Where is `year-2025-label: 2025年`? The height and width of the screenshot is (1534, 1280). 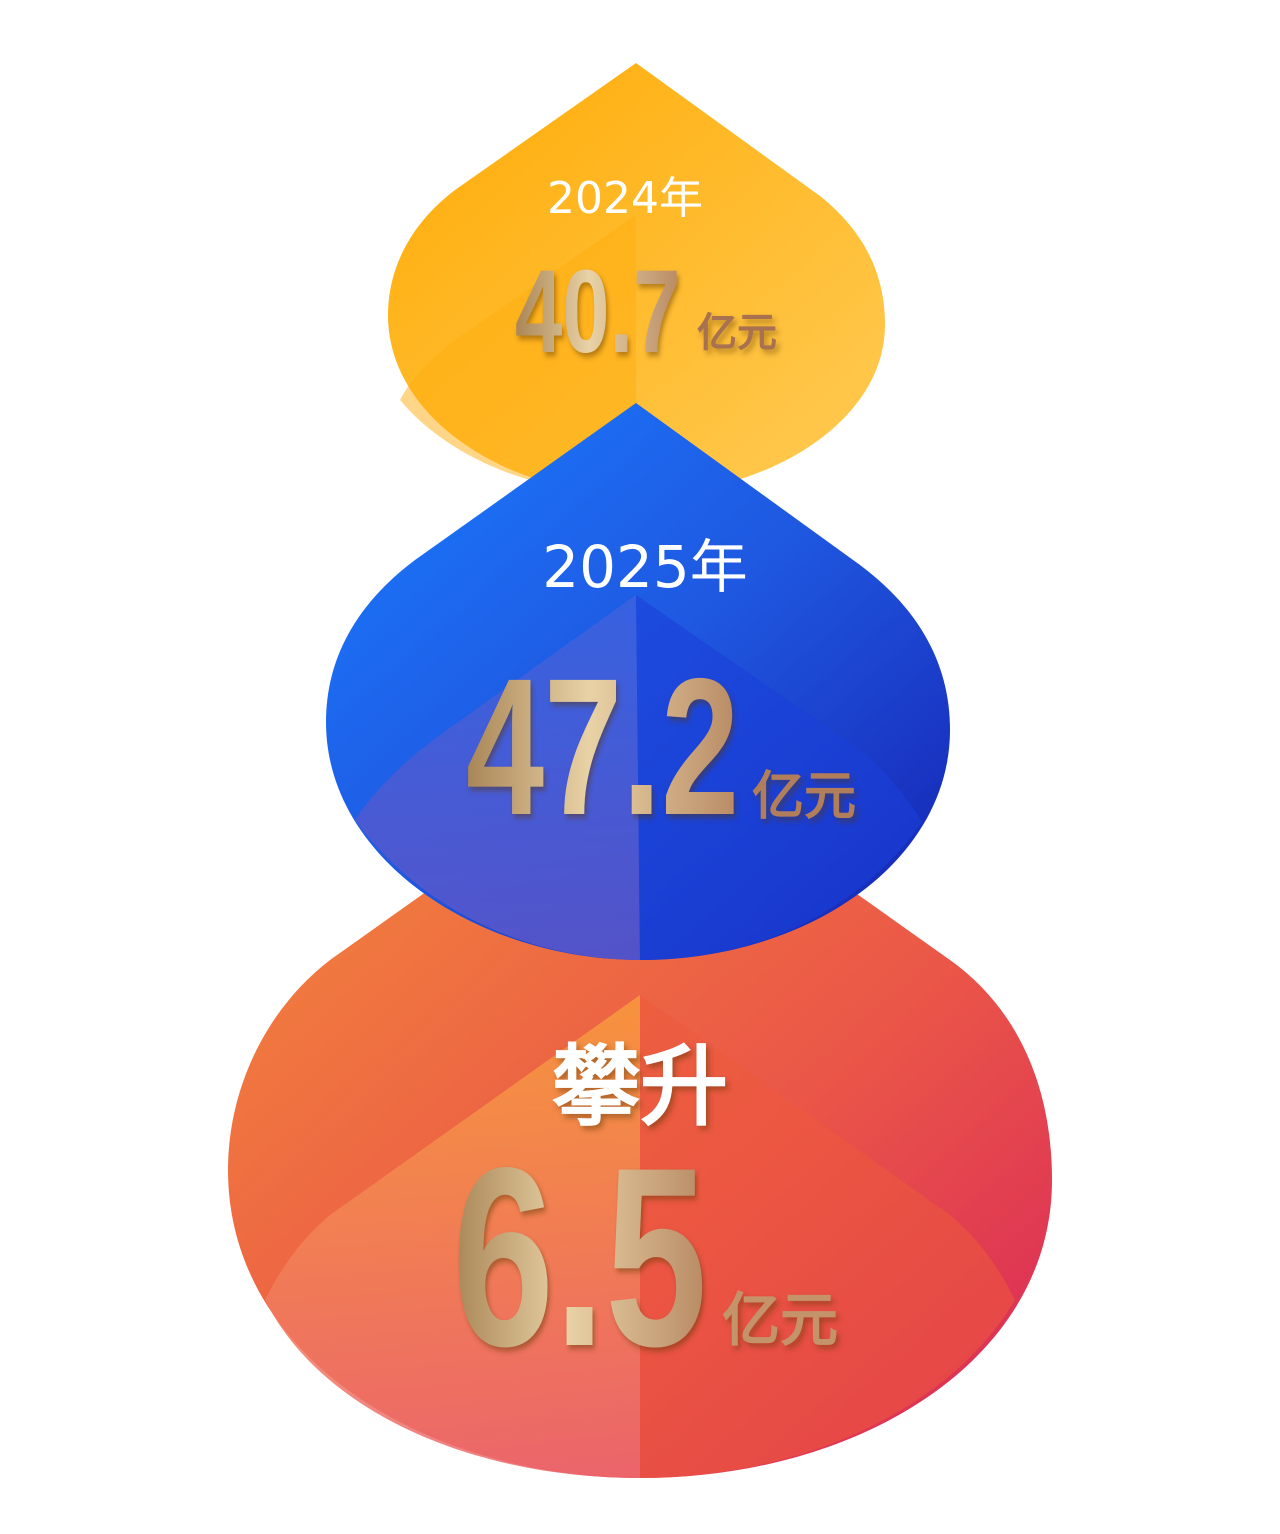
year-2025-label: 2025年 is located at coordinates (645, 567).